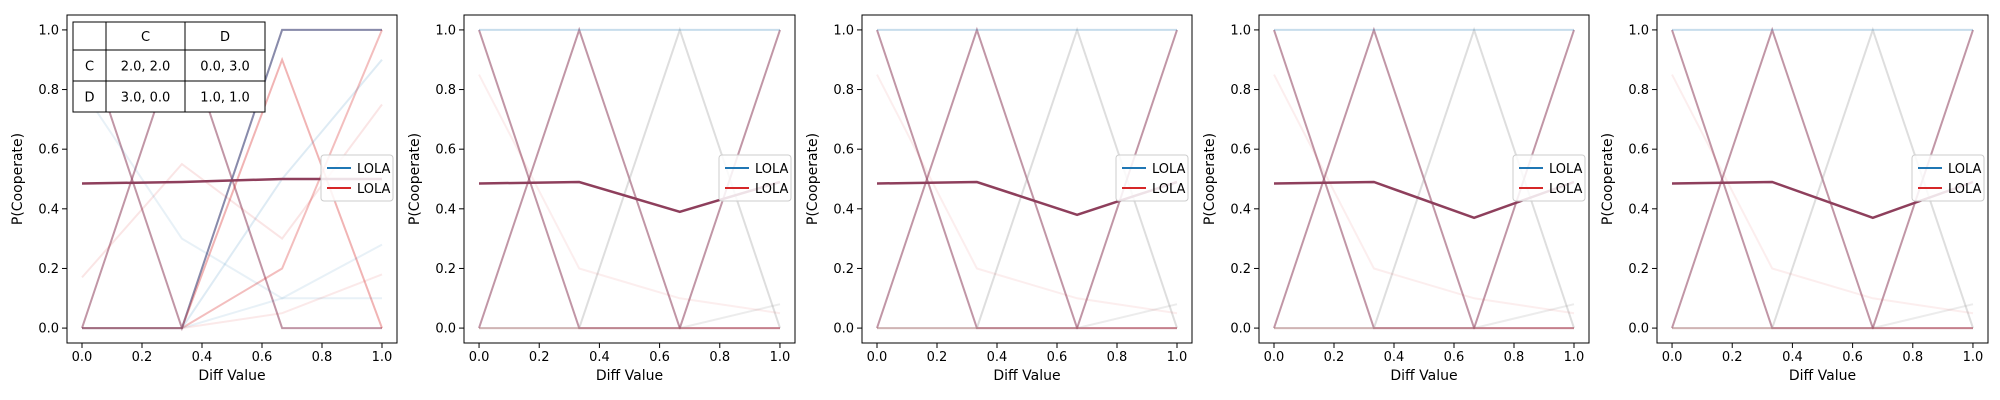 The height and width of the screenshot is (400, 2000). Describe the element at coordinates (146, 67) in the screenshot. I see `table-cell: 2.0, 2.0` at that location.